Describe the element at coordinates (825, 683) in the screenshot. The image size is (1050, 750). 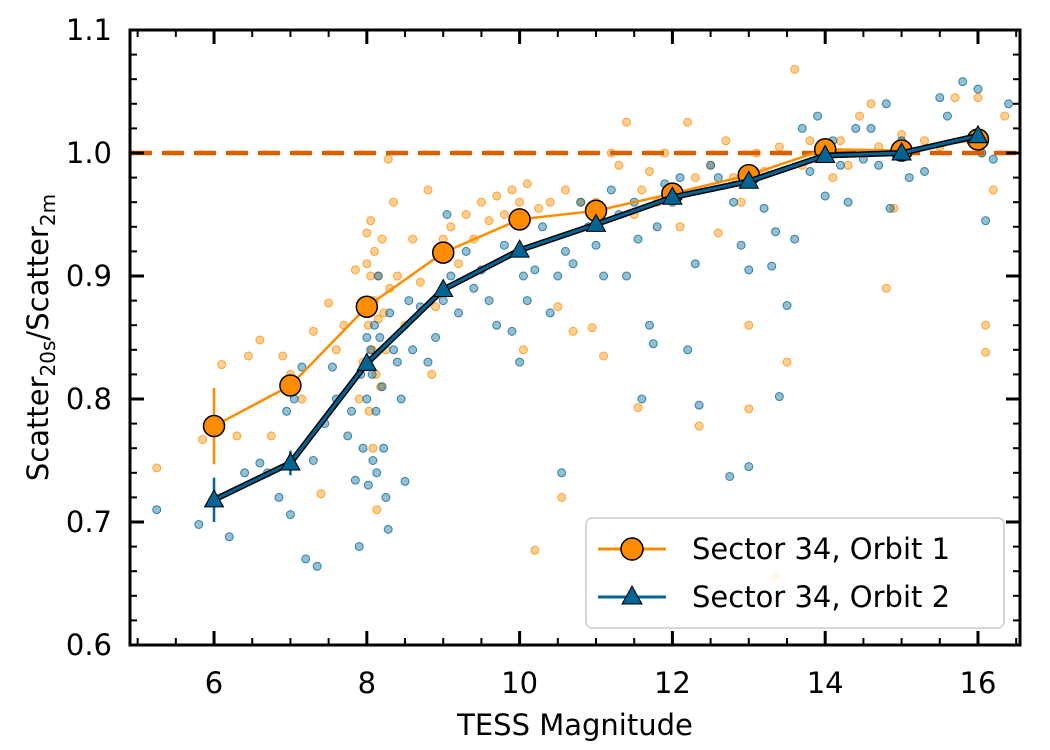
I see `x-tick-label: 14` at that location.